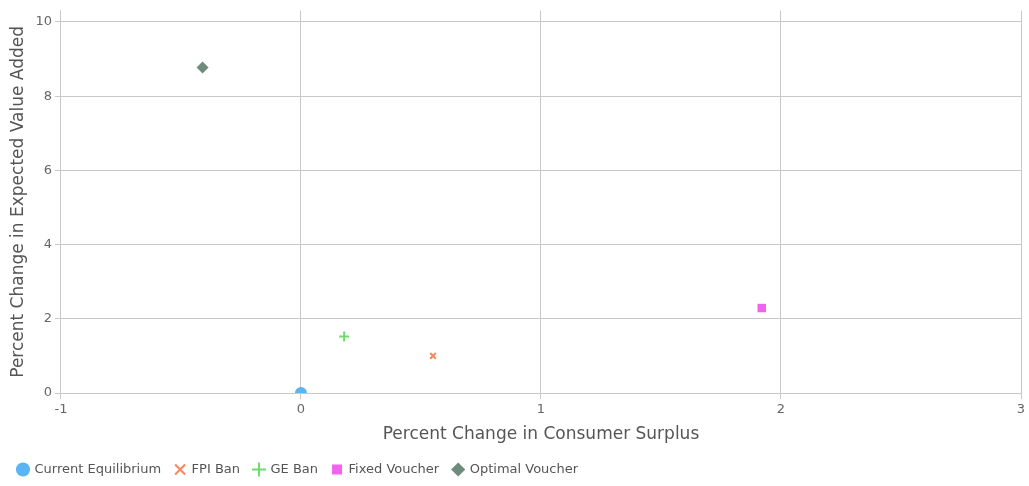 The image size is (1029, 486). I want to click on x-tick-label: 3, so click(1021, 409).